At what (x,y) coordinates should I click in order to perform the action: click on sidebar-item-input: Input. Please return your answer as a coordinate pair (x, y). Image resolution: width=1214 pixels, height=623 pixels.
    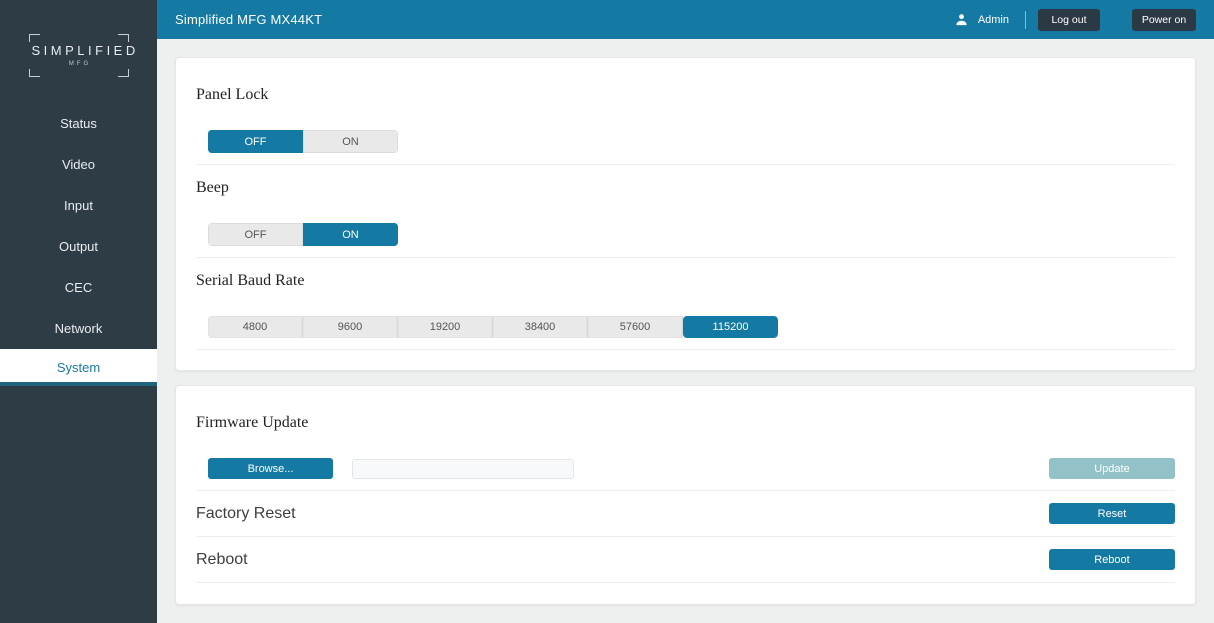
    Looking at the image, I should click on (78, 205).